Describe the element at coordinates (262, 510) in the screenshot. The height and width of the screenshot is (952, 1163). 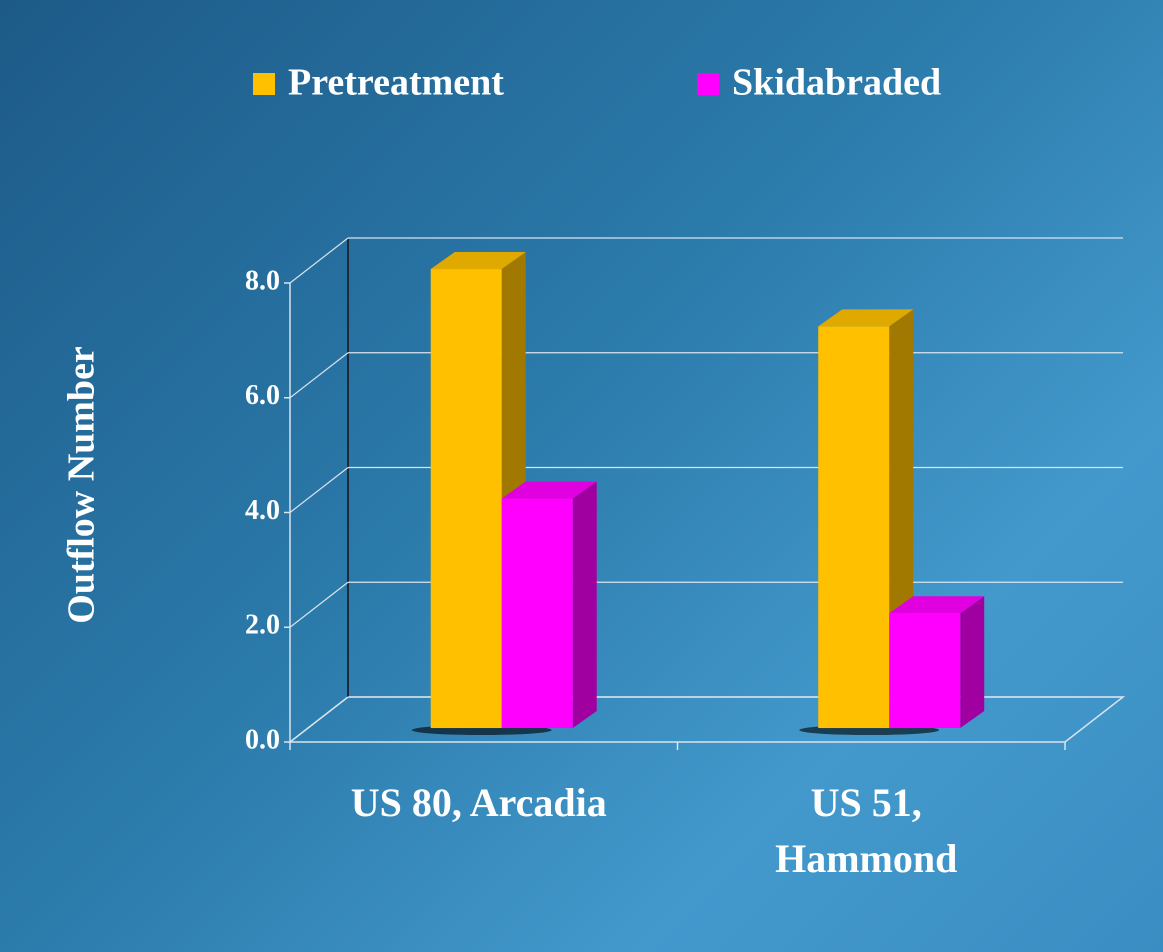
I see `y-tick-label: 4.0` at that location.